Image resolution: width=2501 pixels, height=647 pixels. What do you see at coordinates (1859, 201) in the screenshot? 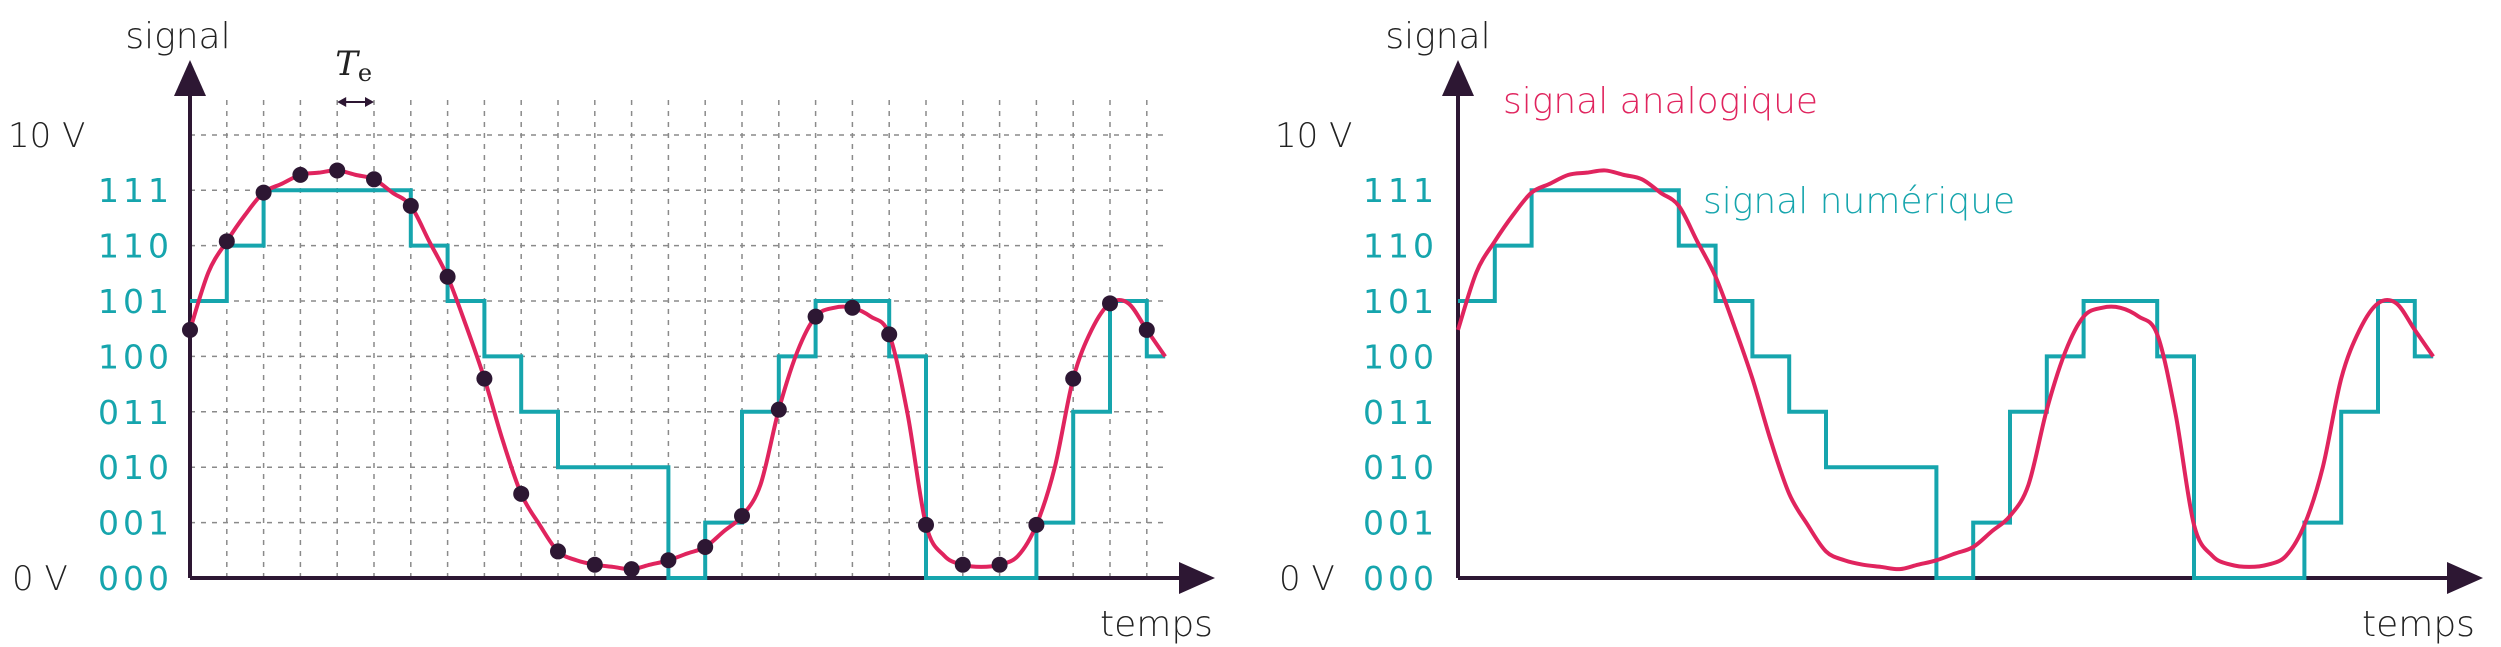
I see `digital-label: signal numérique` at bounding box center [1859, 201].